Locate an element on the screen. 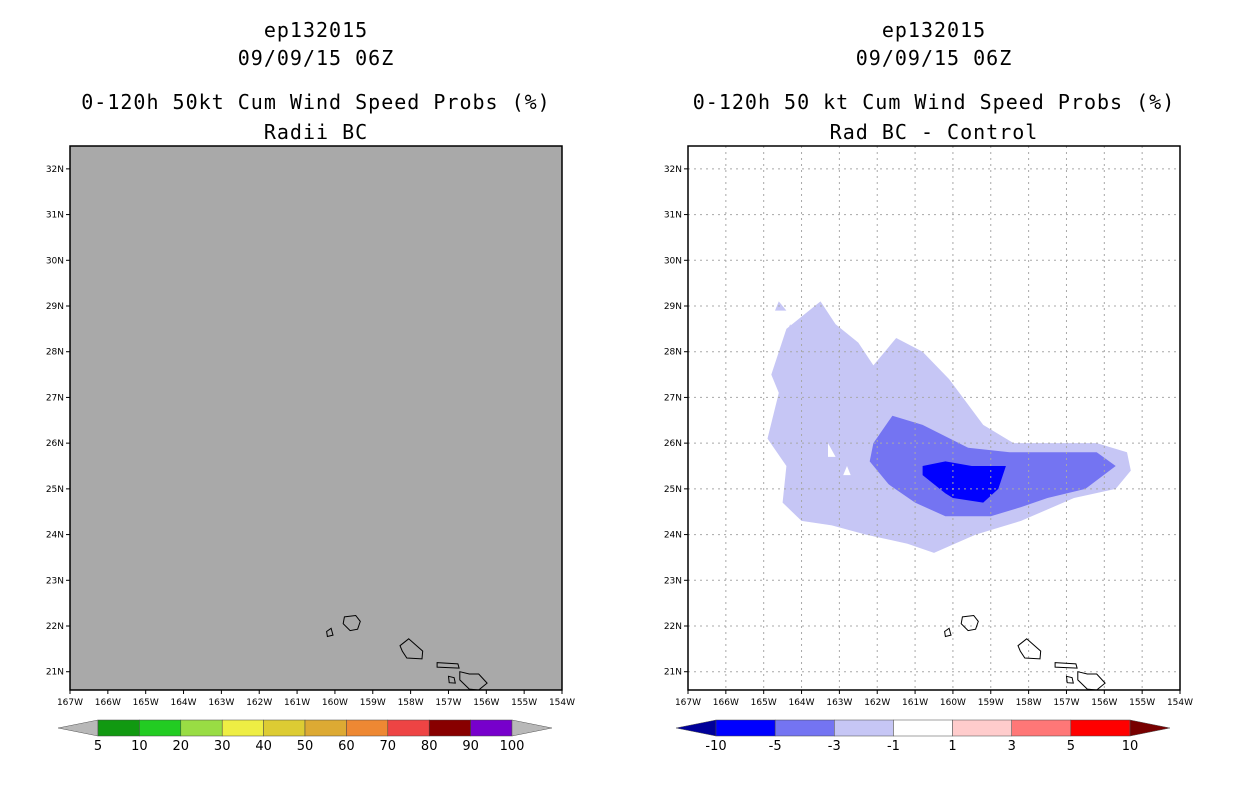 This screenshot has width=1236, height=800. right-chart-subtitle: Rad BC - Control is located at coordinates (934, 132).